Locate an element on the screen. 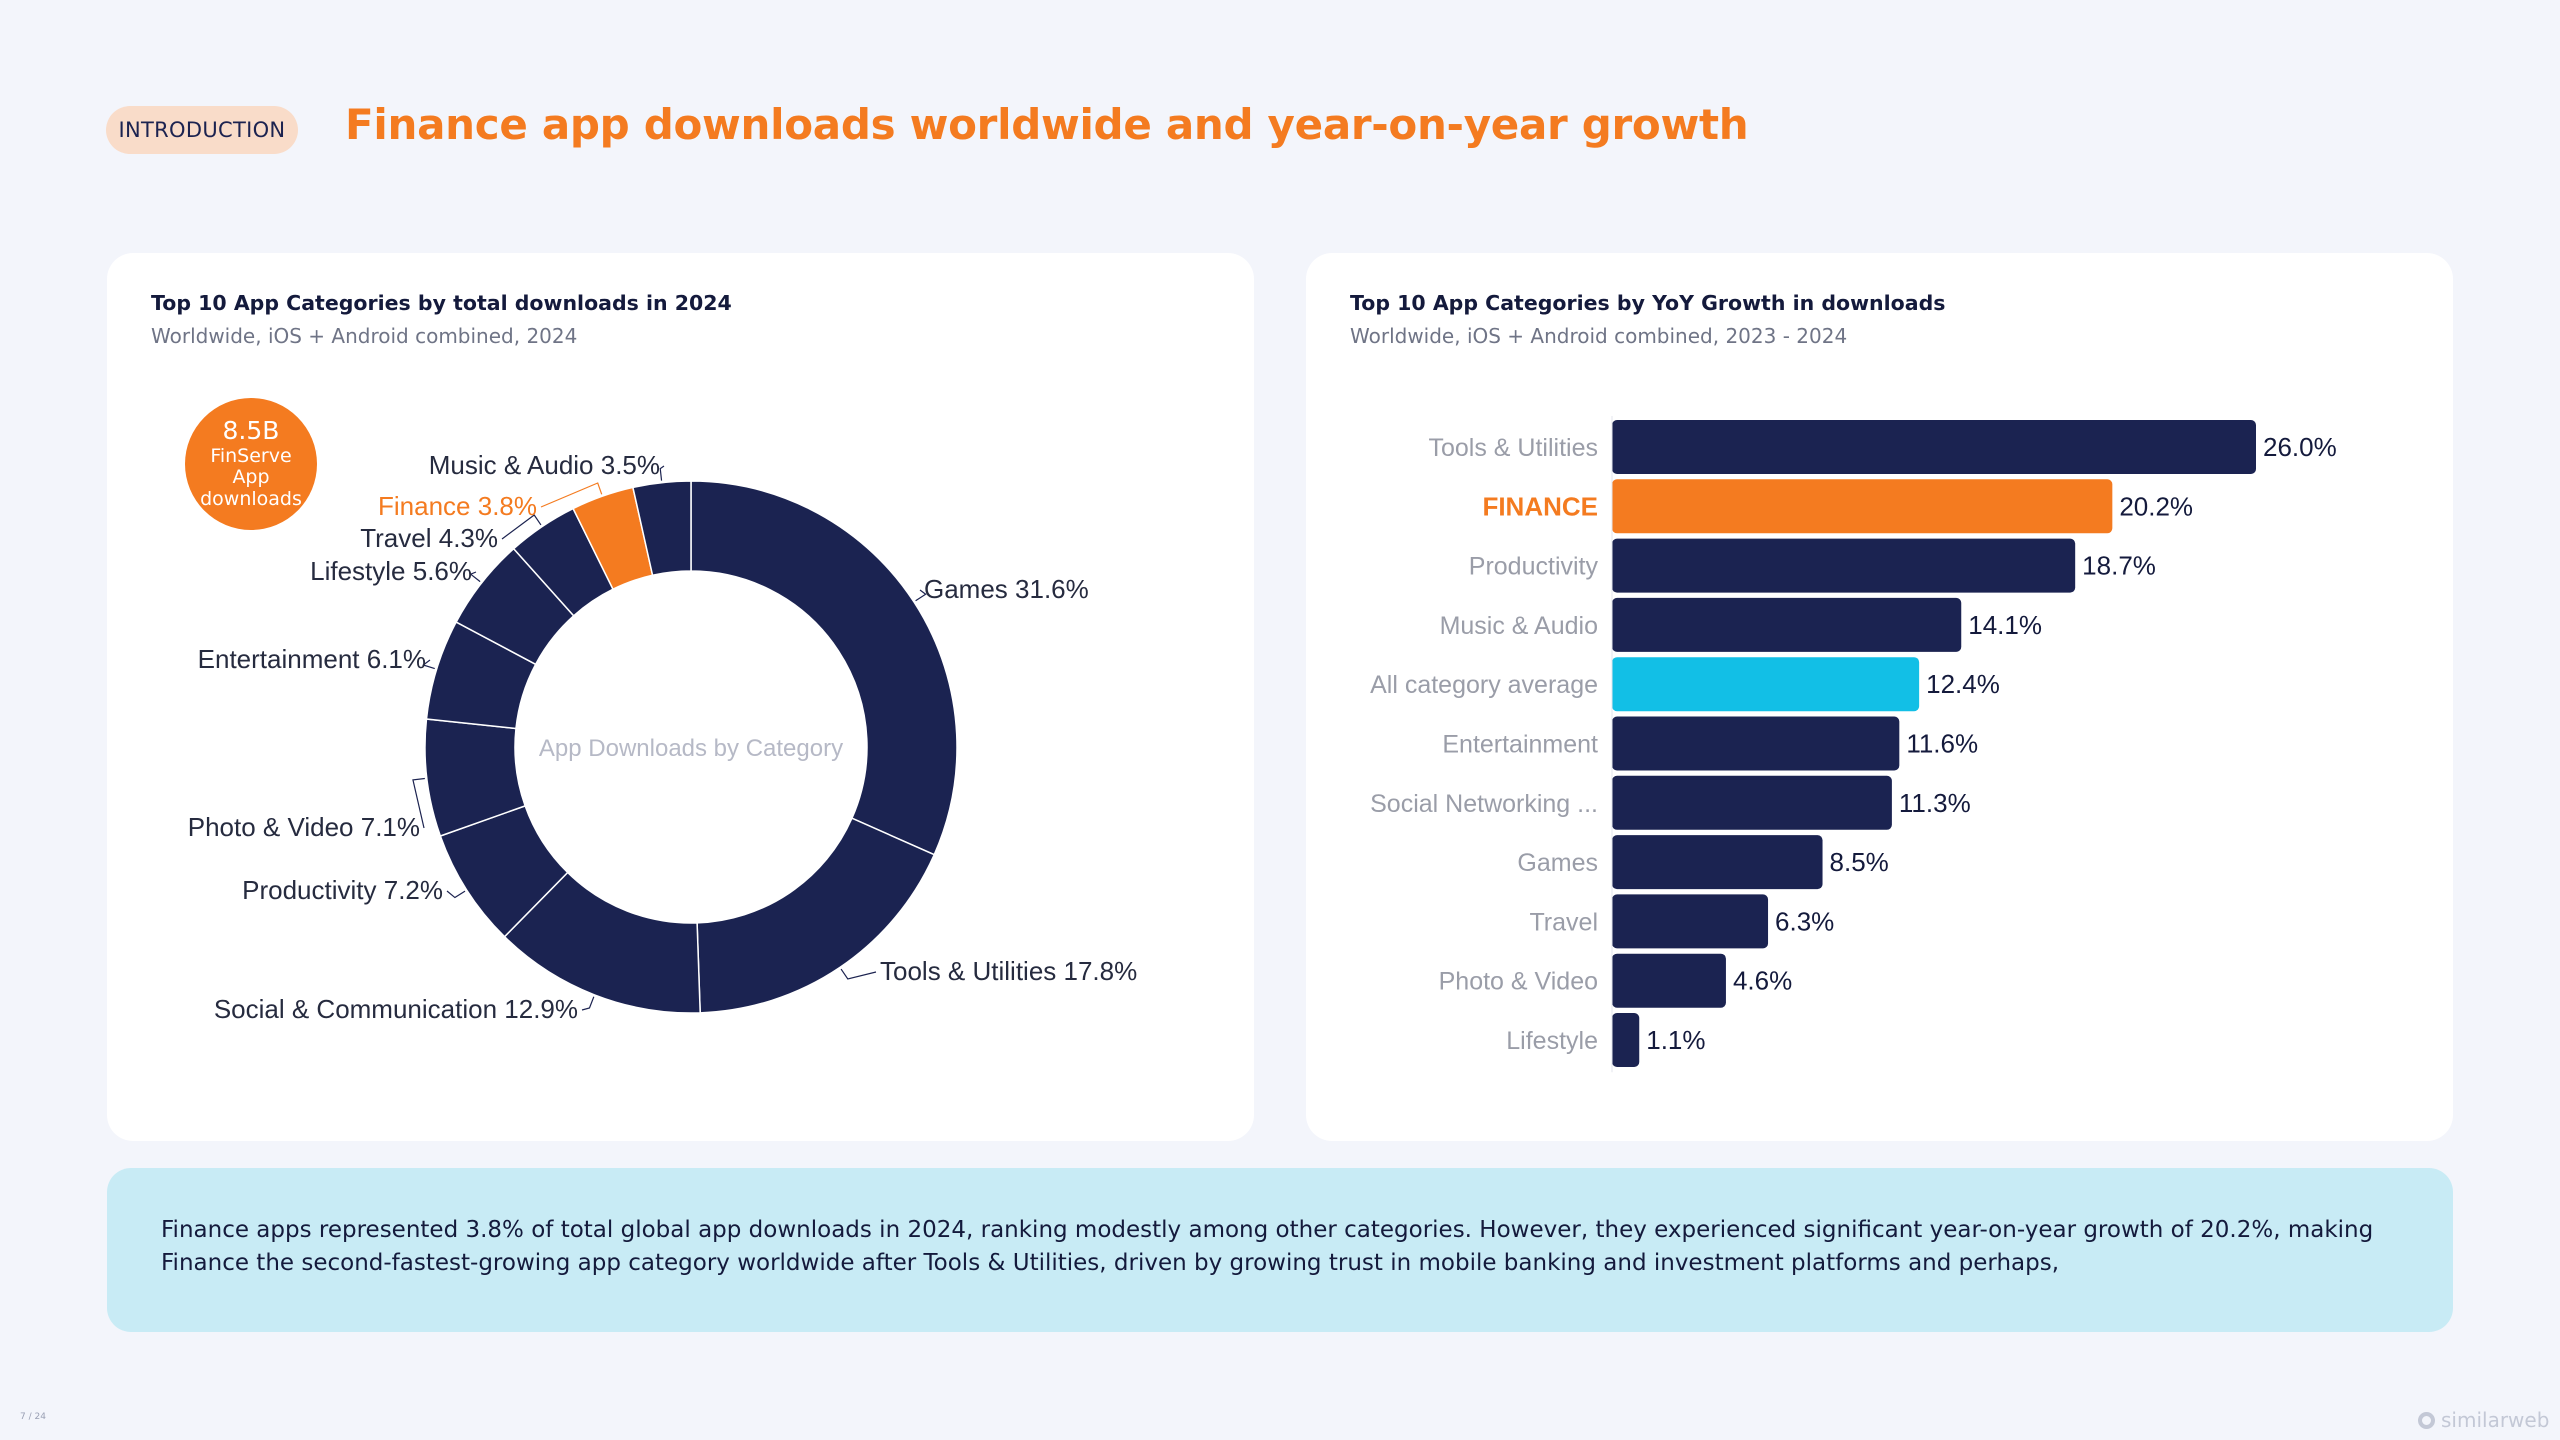 This screenshot has height=1440, width=2560. bar-value-travel: 6.3% is located at coordinates (1804, 921).